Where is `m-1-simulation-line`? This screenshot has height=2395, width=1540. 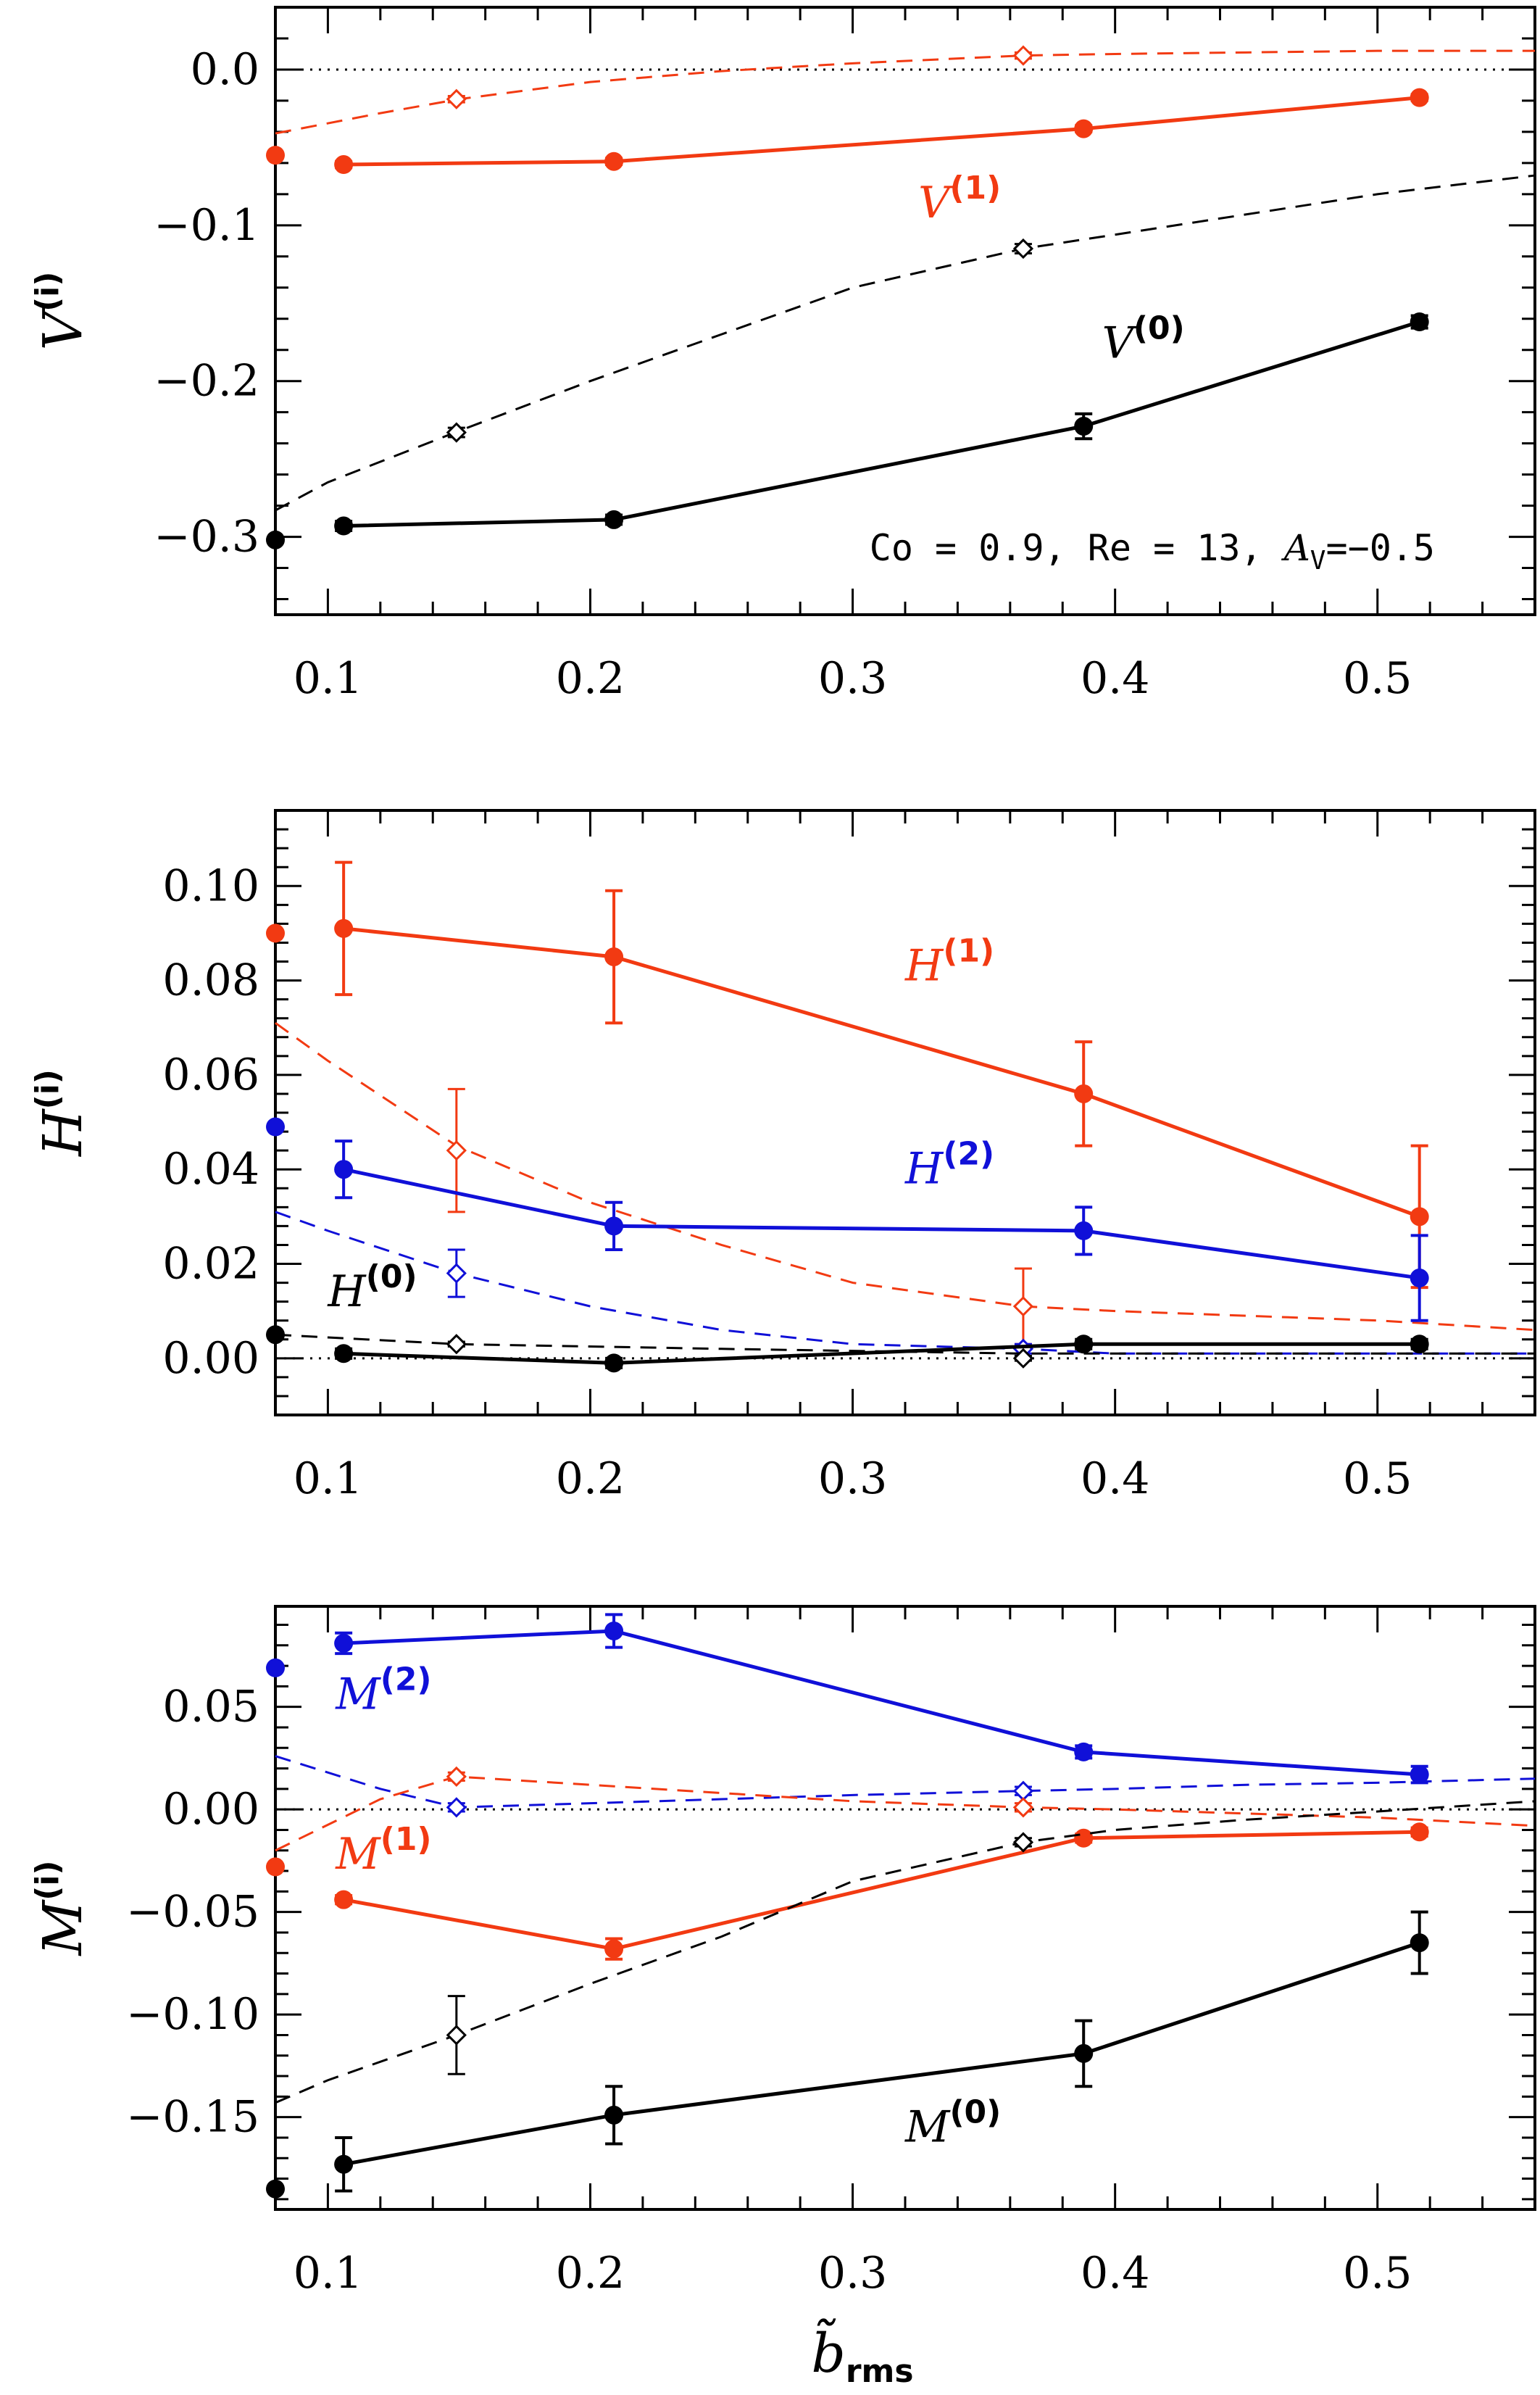 m-1-simulation-line is located at coordinates (881, 1890).